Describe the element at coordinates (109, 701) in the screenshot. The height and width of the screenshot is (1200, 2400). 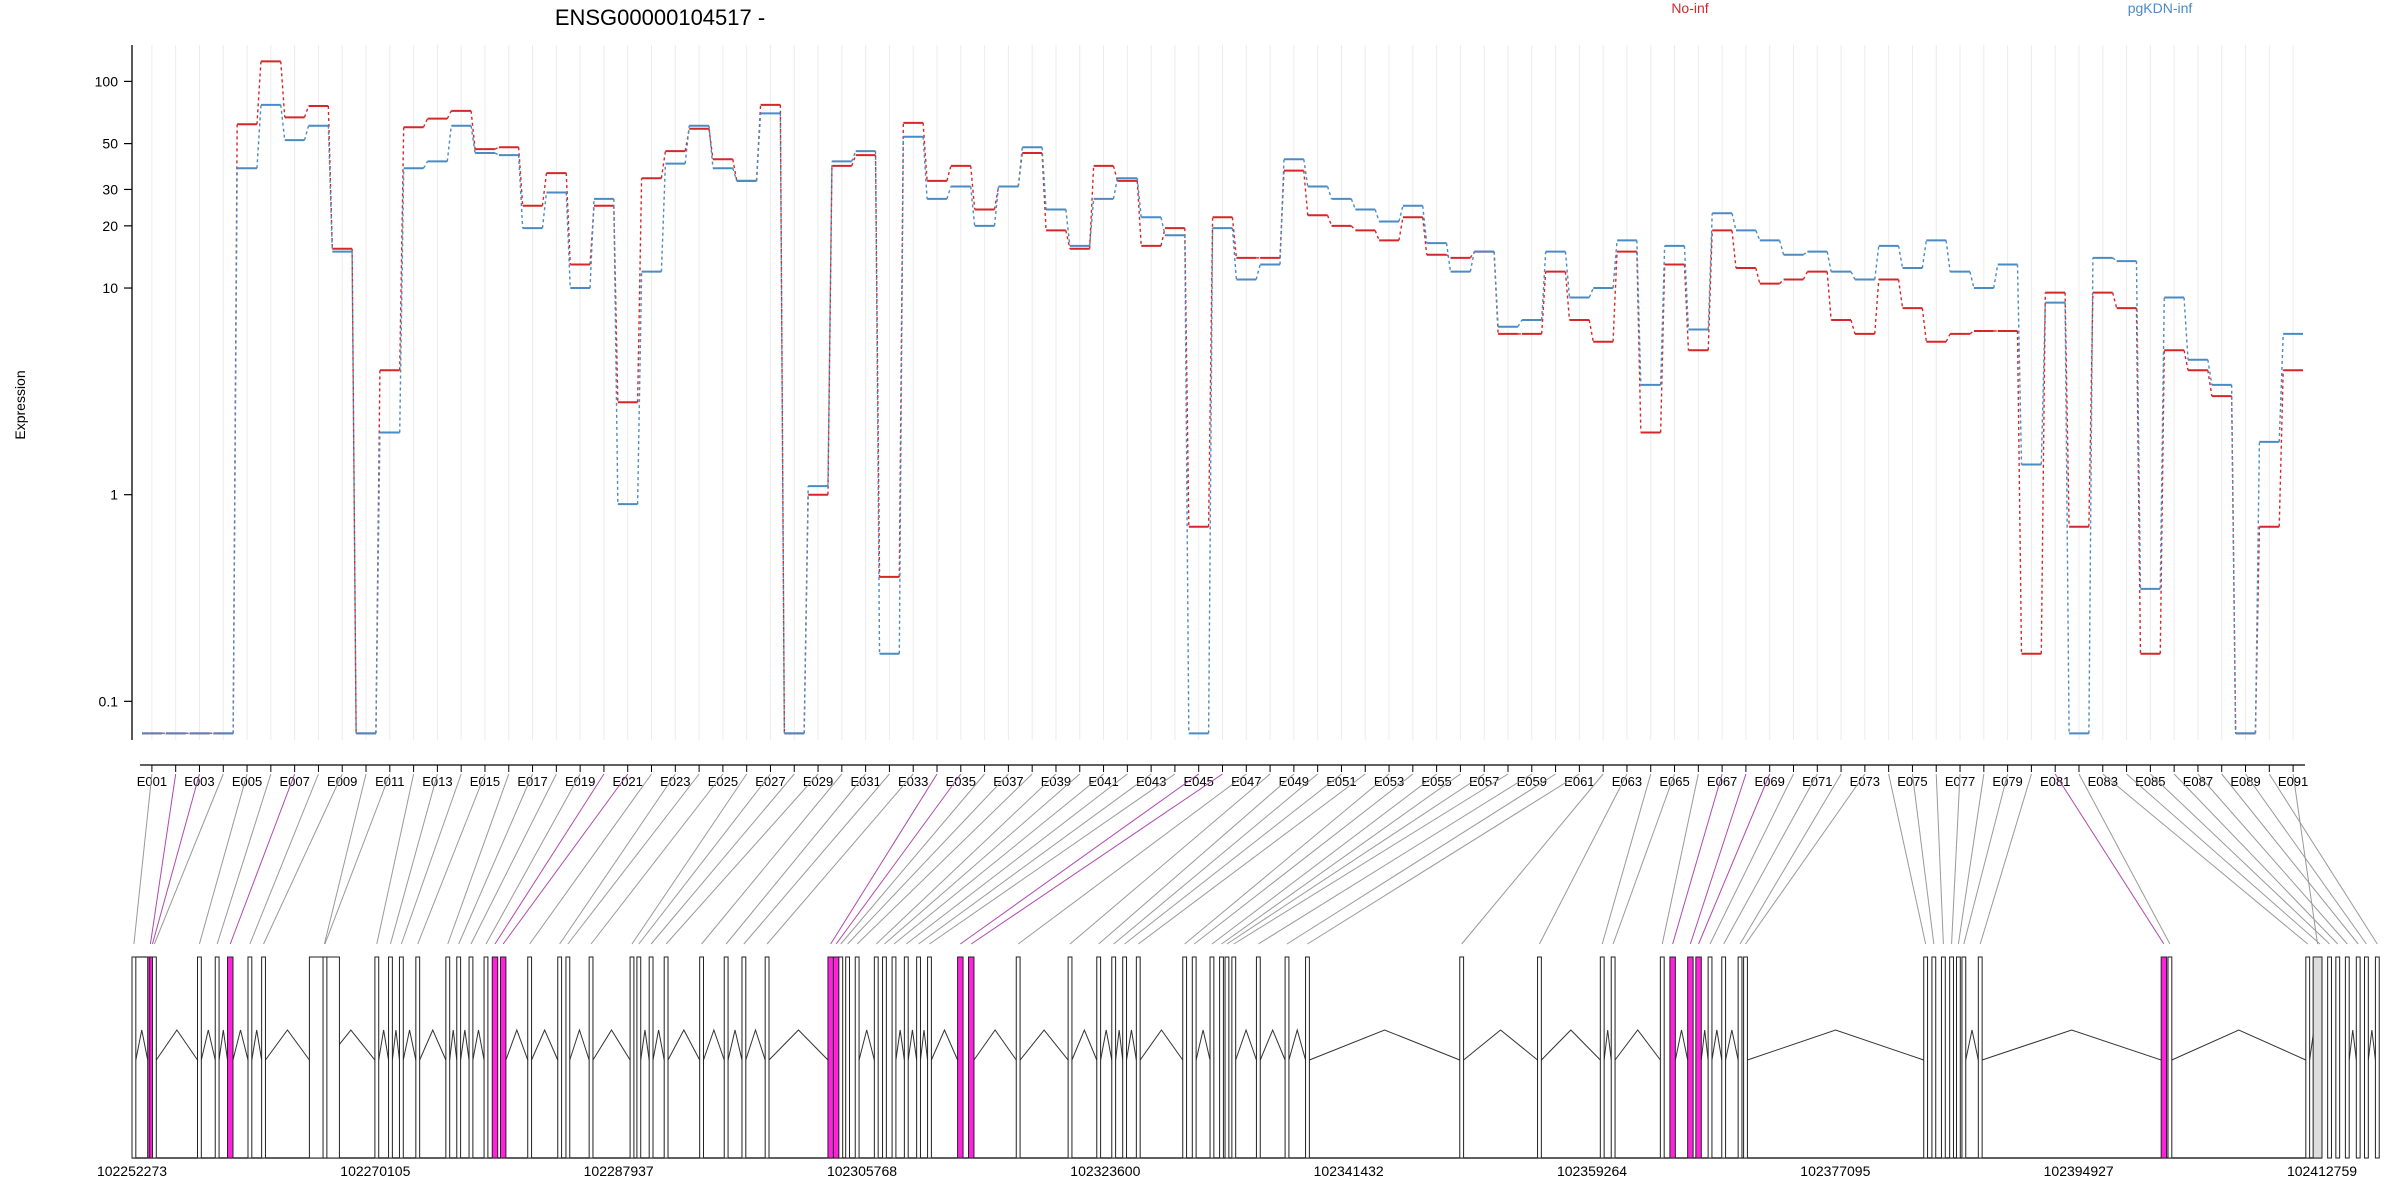
I see `y-tick-label: 0.1` at that location.